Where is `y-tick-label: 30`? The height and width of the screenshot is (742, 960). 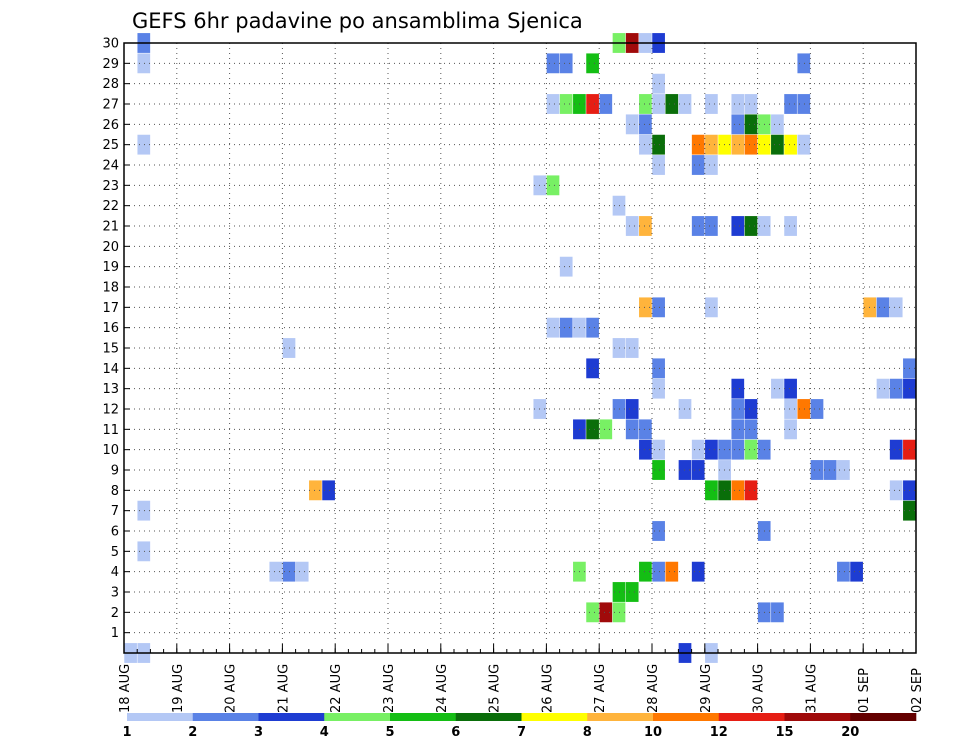 y-tick-label: 30 is located at coordinates (110, 44).